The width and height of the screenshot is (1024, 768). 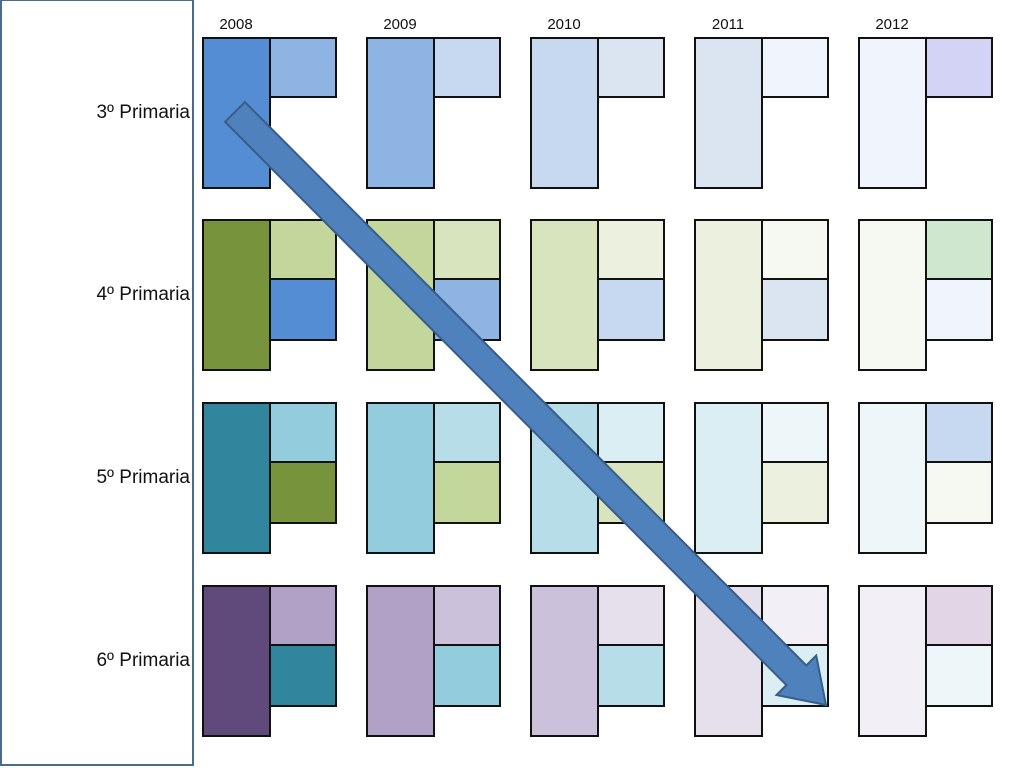 I want to click on year-label: 2011, so click(x=728, y=24).